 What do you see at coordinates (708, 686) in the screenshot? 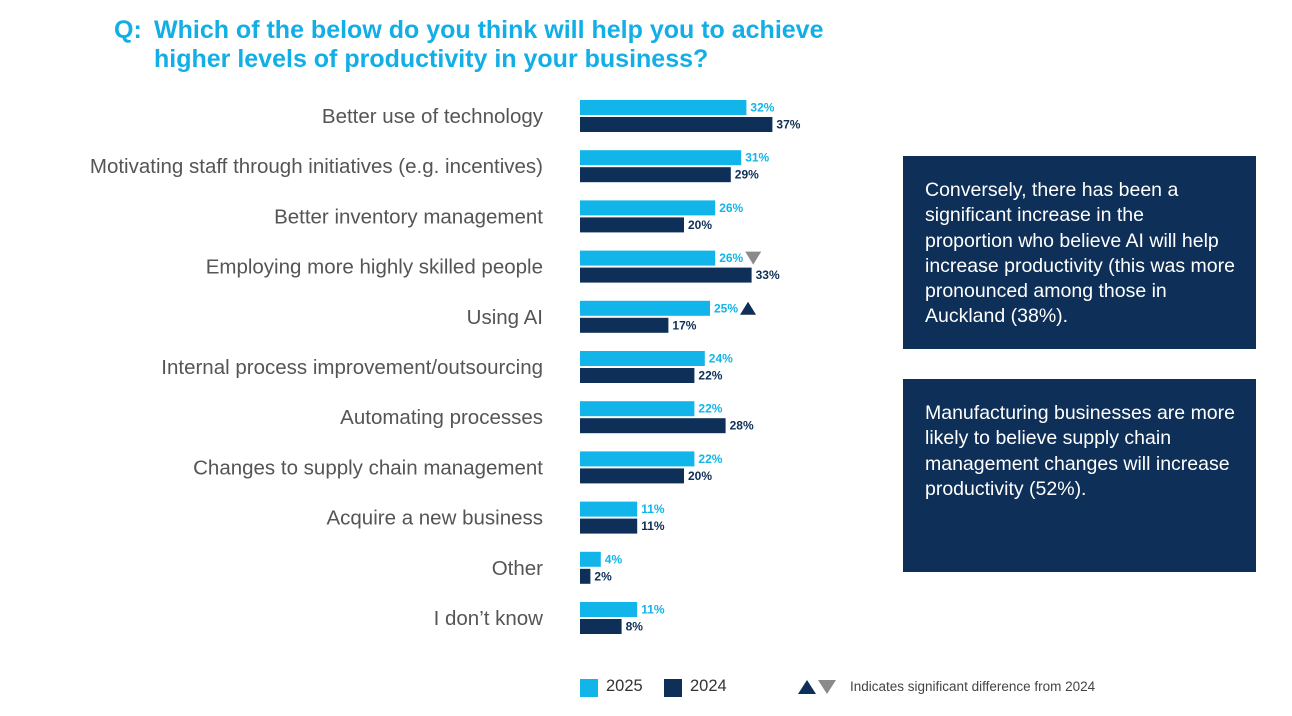
I see `legend-label-2024: 2024` at bounding box center [708, 686].